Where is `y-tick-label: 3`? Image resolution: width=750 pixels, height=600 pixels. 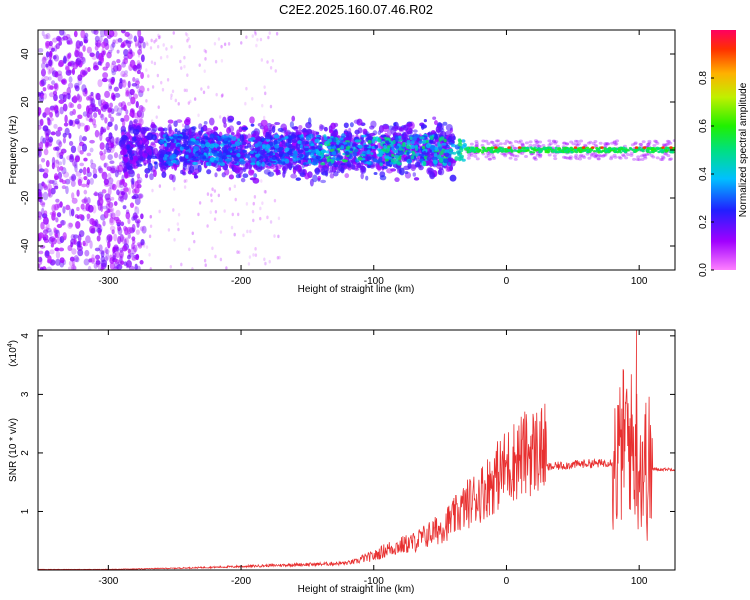 y-tick-label: 3 is located at coordinates (25, 394).